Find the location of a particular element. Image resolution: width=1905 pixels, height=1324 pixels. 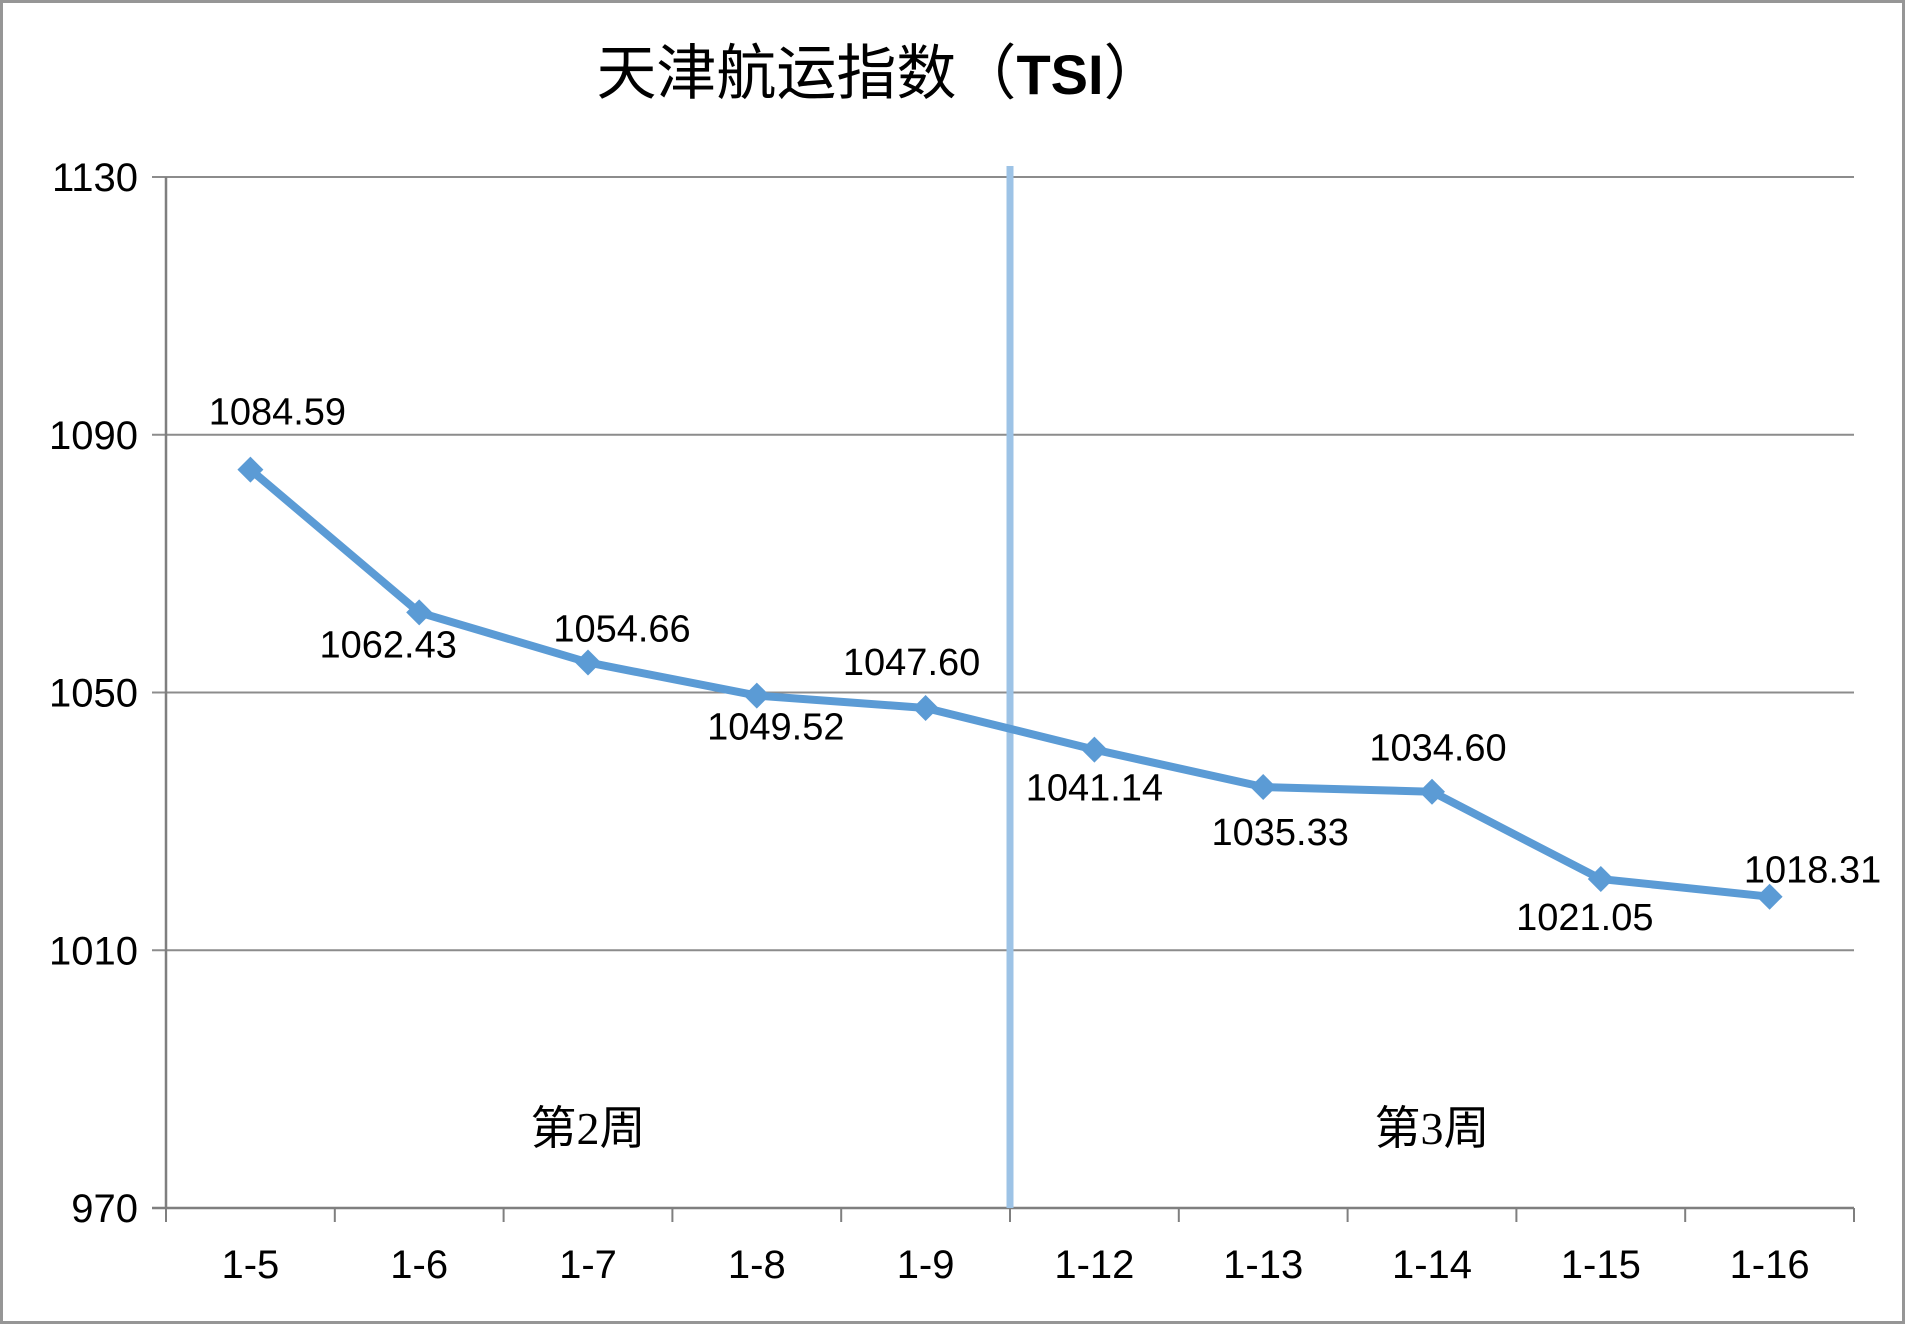

x-axis-tick-label: 1-14 is located at coordinates (1432, 1265).